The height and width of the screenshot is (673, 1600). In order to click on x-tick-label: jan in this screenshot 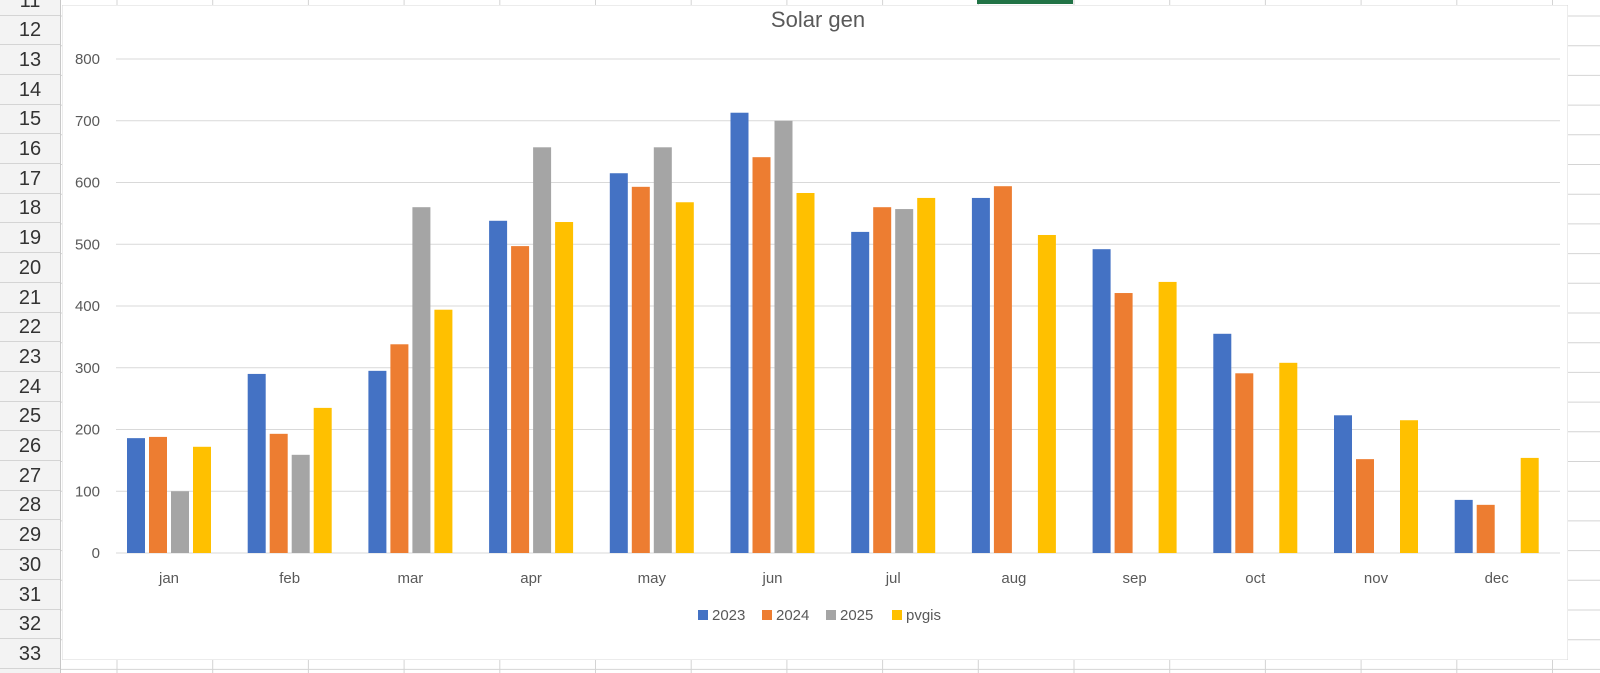, I will do `click(168, 578)`.